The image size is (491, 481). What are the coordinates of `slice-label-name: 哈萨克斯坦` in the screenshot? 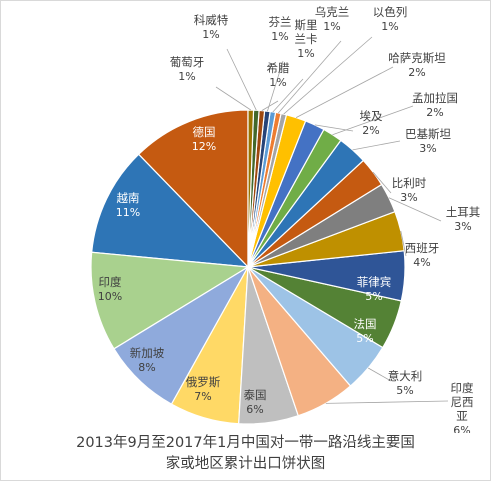 It's located at (417, 58).